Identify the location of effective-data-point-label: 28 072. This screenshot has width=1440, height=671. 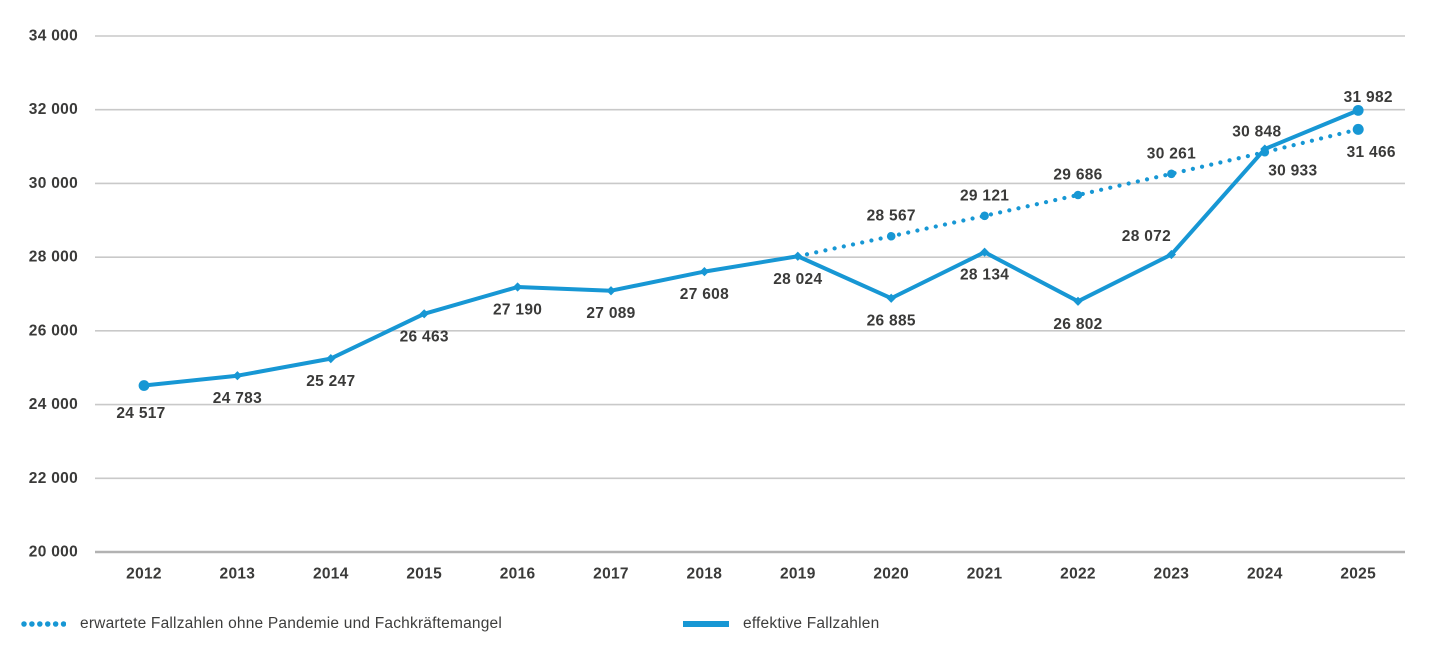
(1146, 236).